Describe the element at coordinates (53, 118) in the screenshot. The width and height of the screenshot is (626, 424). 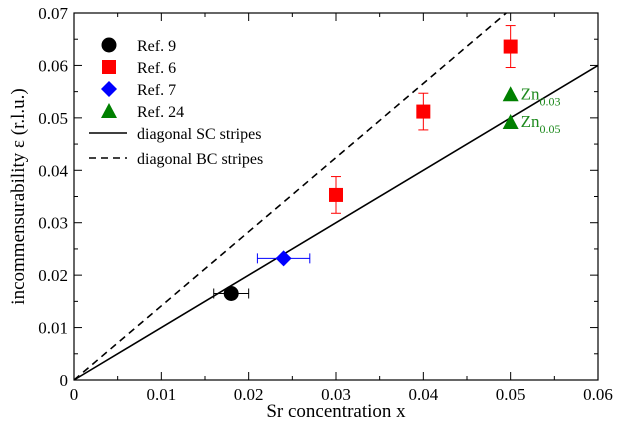
I see `y-tick-label: 0.05` at that location.